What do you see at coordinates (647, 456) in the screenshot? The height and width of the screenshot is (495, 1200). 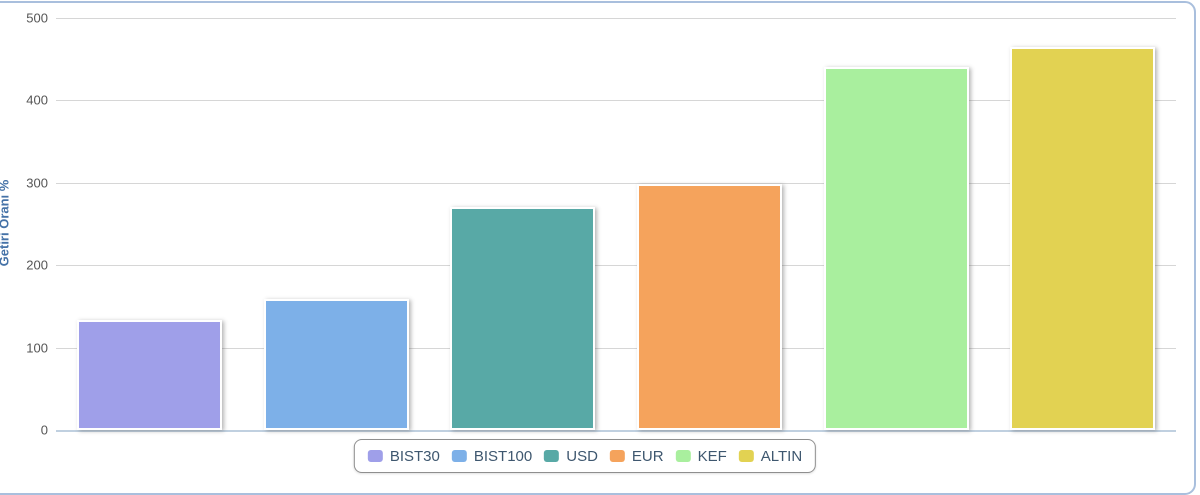 I see `legend-label: EUR` at bounding box center [647, 456].